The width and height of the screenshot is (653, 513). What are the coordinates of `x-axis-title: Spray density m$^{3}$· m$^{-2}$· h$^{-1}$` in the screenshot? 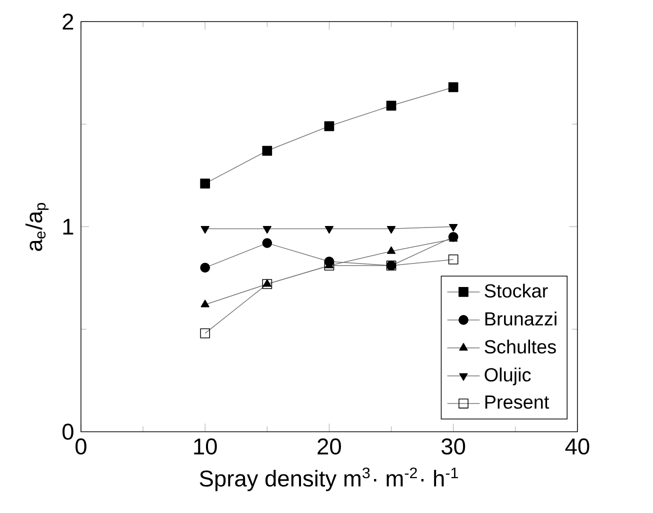 It's located at (329, 480).